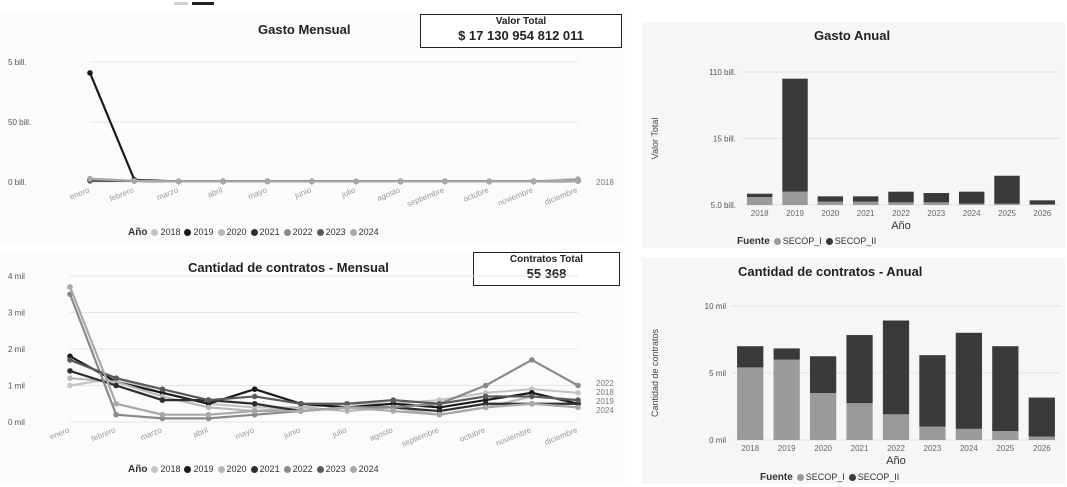 The width and height of the screenshot is (1067, 487). I want to click on cm-xtick-label: mayo, so click(245, 433).